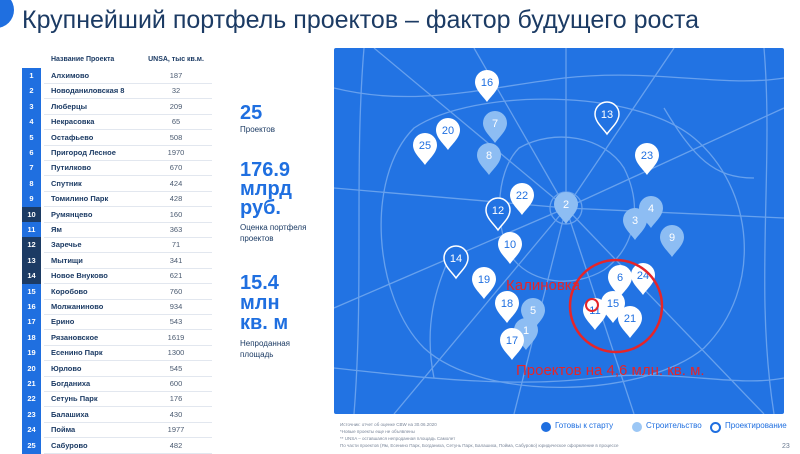 The image size is (800, 454). What do you see at coordinates (620, 278) in the screenshot?
I see `pin-number: 6` at bounding box center [620, 278].